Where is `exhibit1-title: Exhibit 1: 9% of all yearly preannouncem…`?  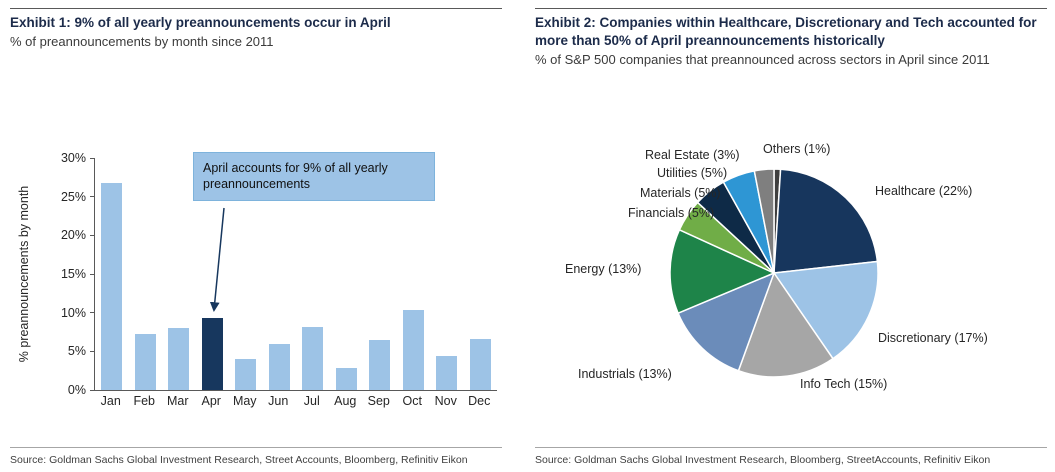 exhibit1-title: Exhibit 1: 9% of all yearly preannouncem… is located at coordinates (256, 20).